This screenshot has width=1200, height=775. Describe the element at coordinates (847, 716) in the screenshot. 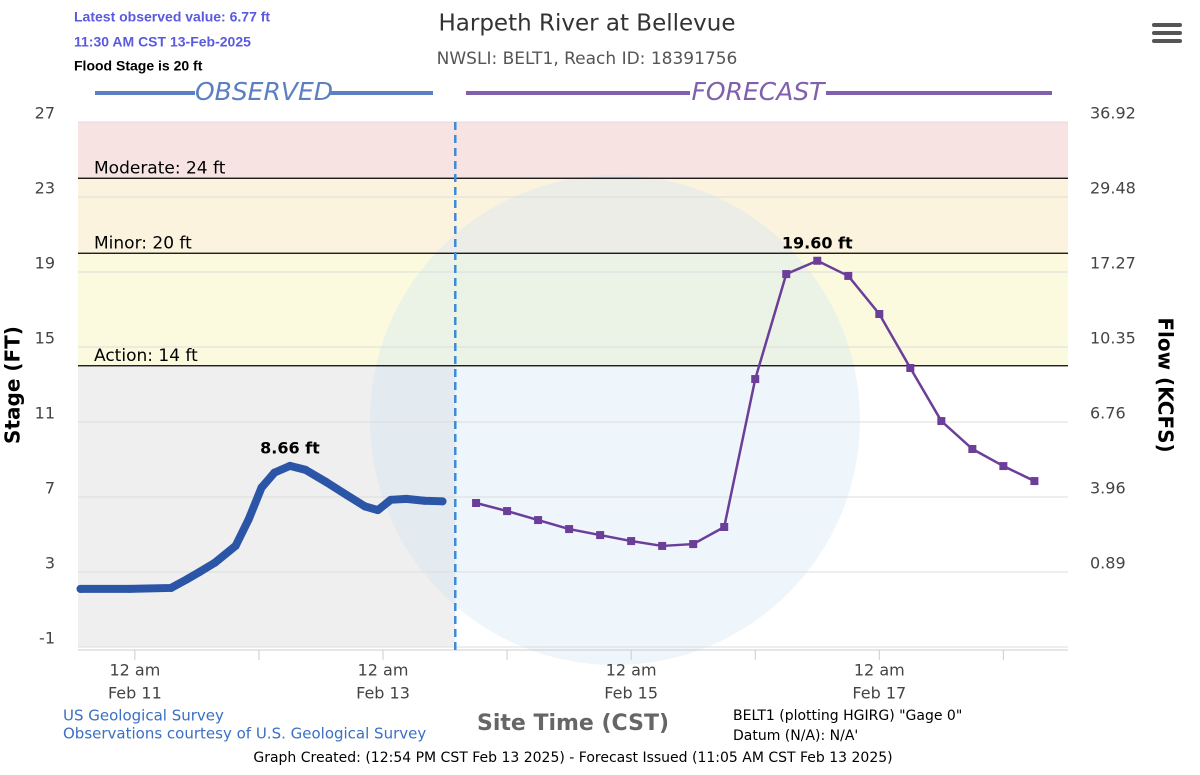

I see `gage-note: BELT1 (plotting HGIRG) "Gage 0"` at that location.